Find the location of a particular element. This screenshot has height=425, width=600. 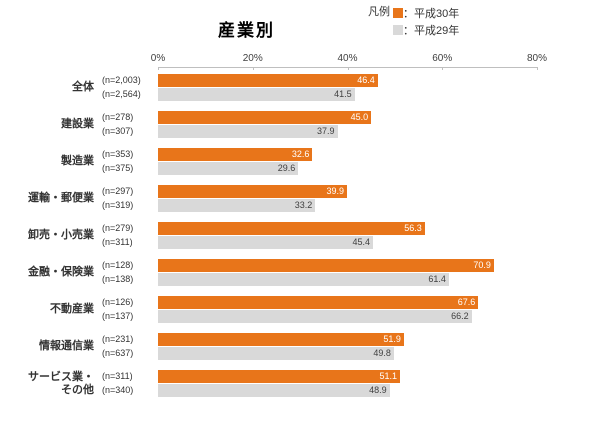

bar-group: 67.6 66.2 is located at coordinates (347, 309).